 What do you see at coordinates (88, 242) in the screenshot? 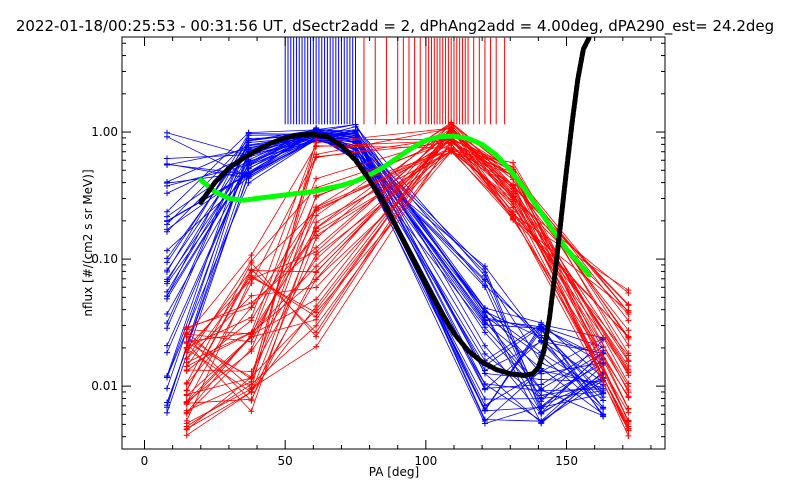
I see `y-axis-label: nflux [#/(cm2 s sr MeV)]` at bounding box center [88, 242].